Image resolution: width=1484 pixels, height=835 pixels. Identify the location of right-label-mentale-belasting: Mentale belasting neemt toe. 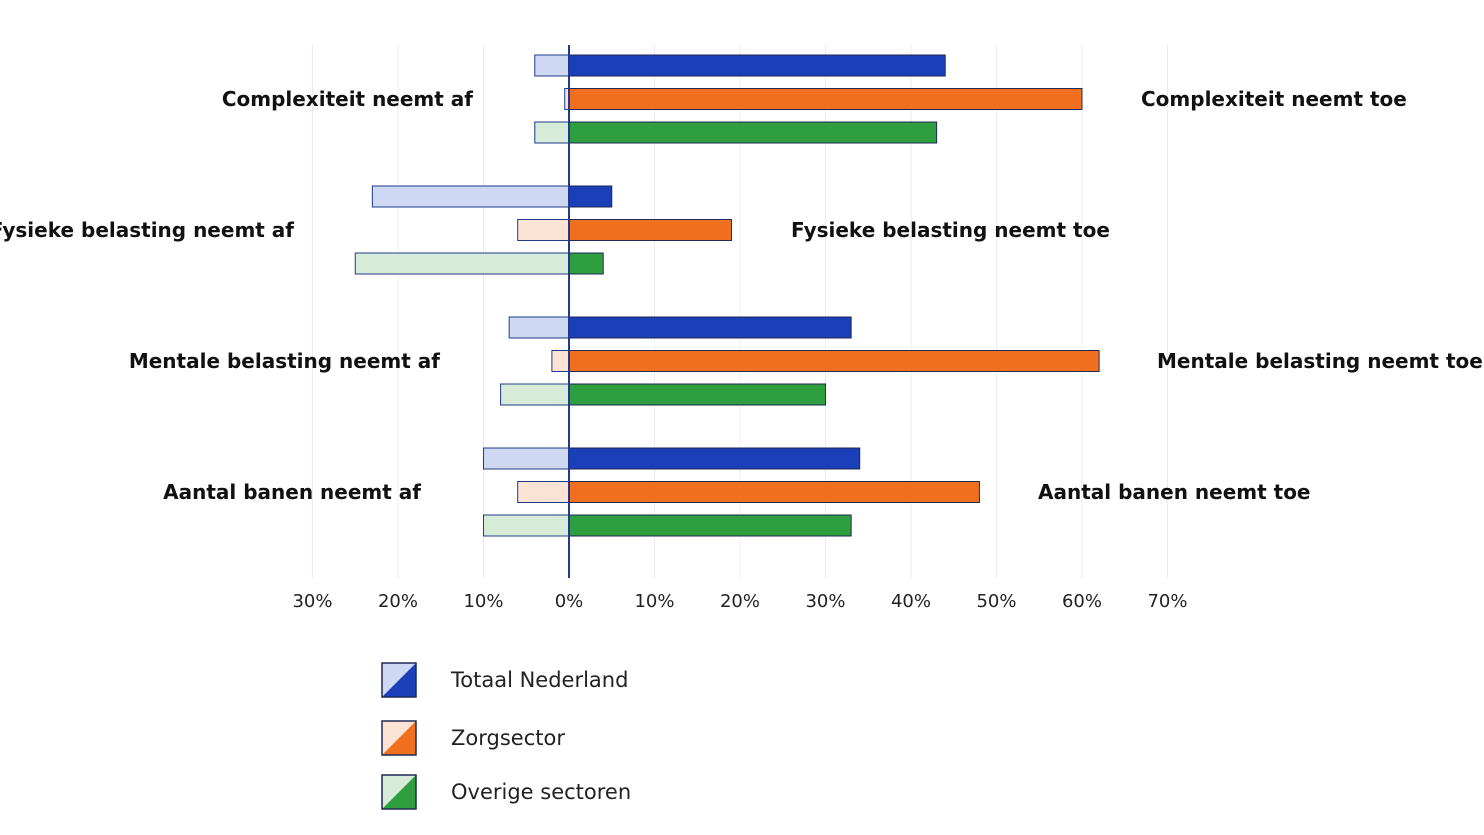
(1320, 361).